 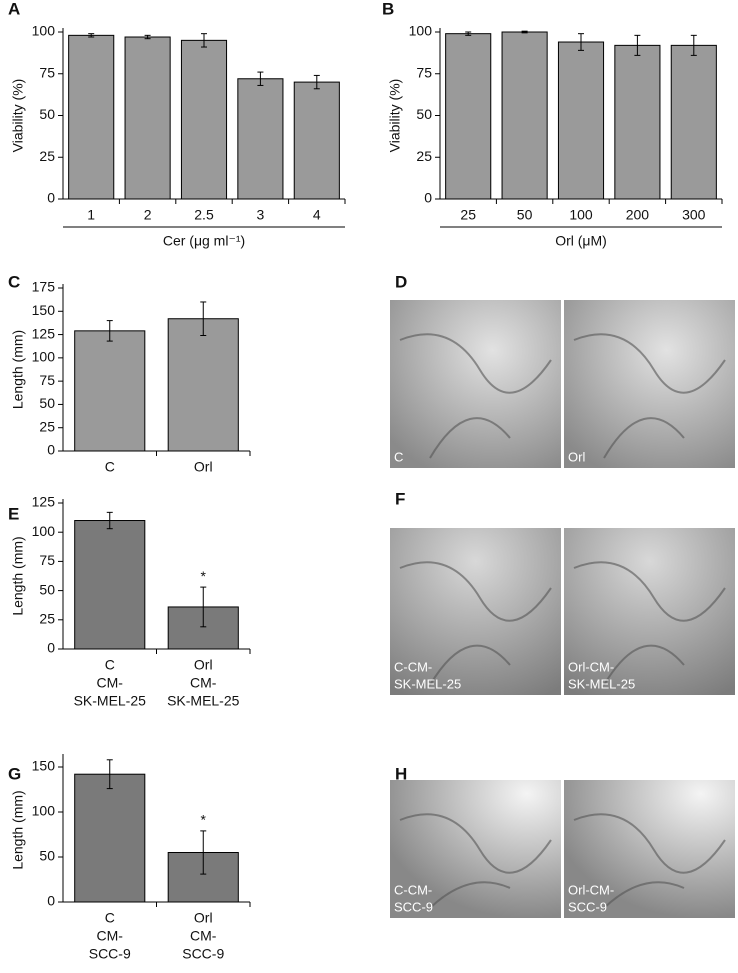 What do you see at coordinates (18, 116) in the screenshot?
I see `y-axis-label: Viability (%)` at bounding box center [18, 116].